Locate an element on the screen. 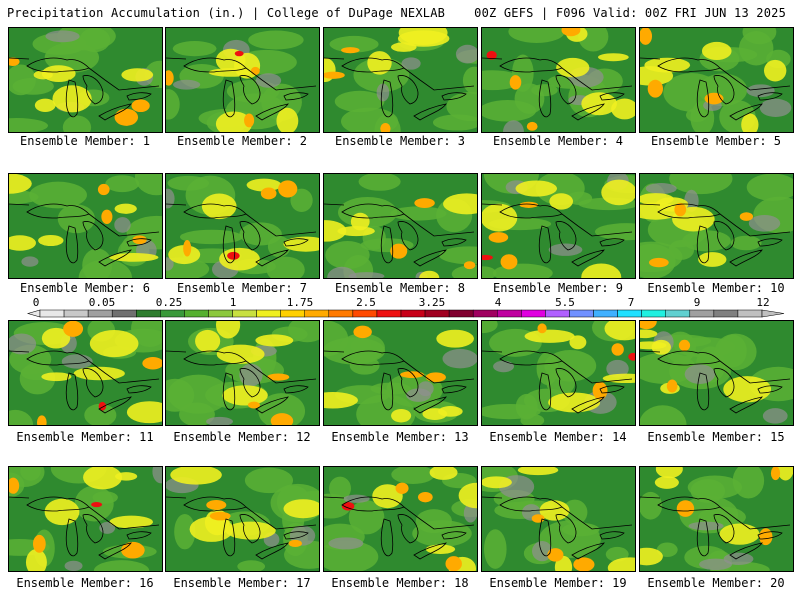  colorbar-tick-label: 4 is located at coordinates (498, 302).